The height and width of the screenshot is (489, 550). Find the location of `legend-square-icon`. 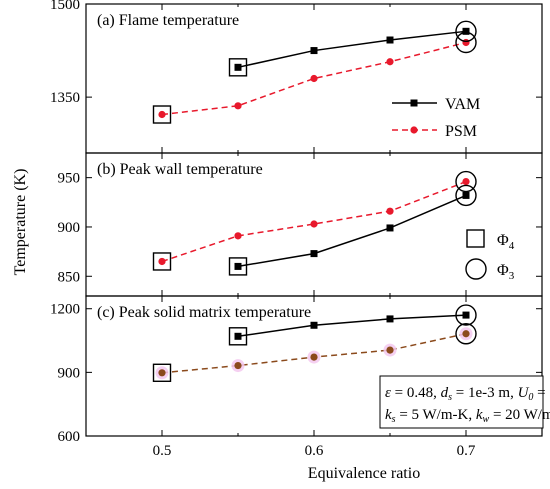

legend-square-icon is located at coordinates (475, 238).